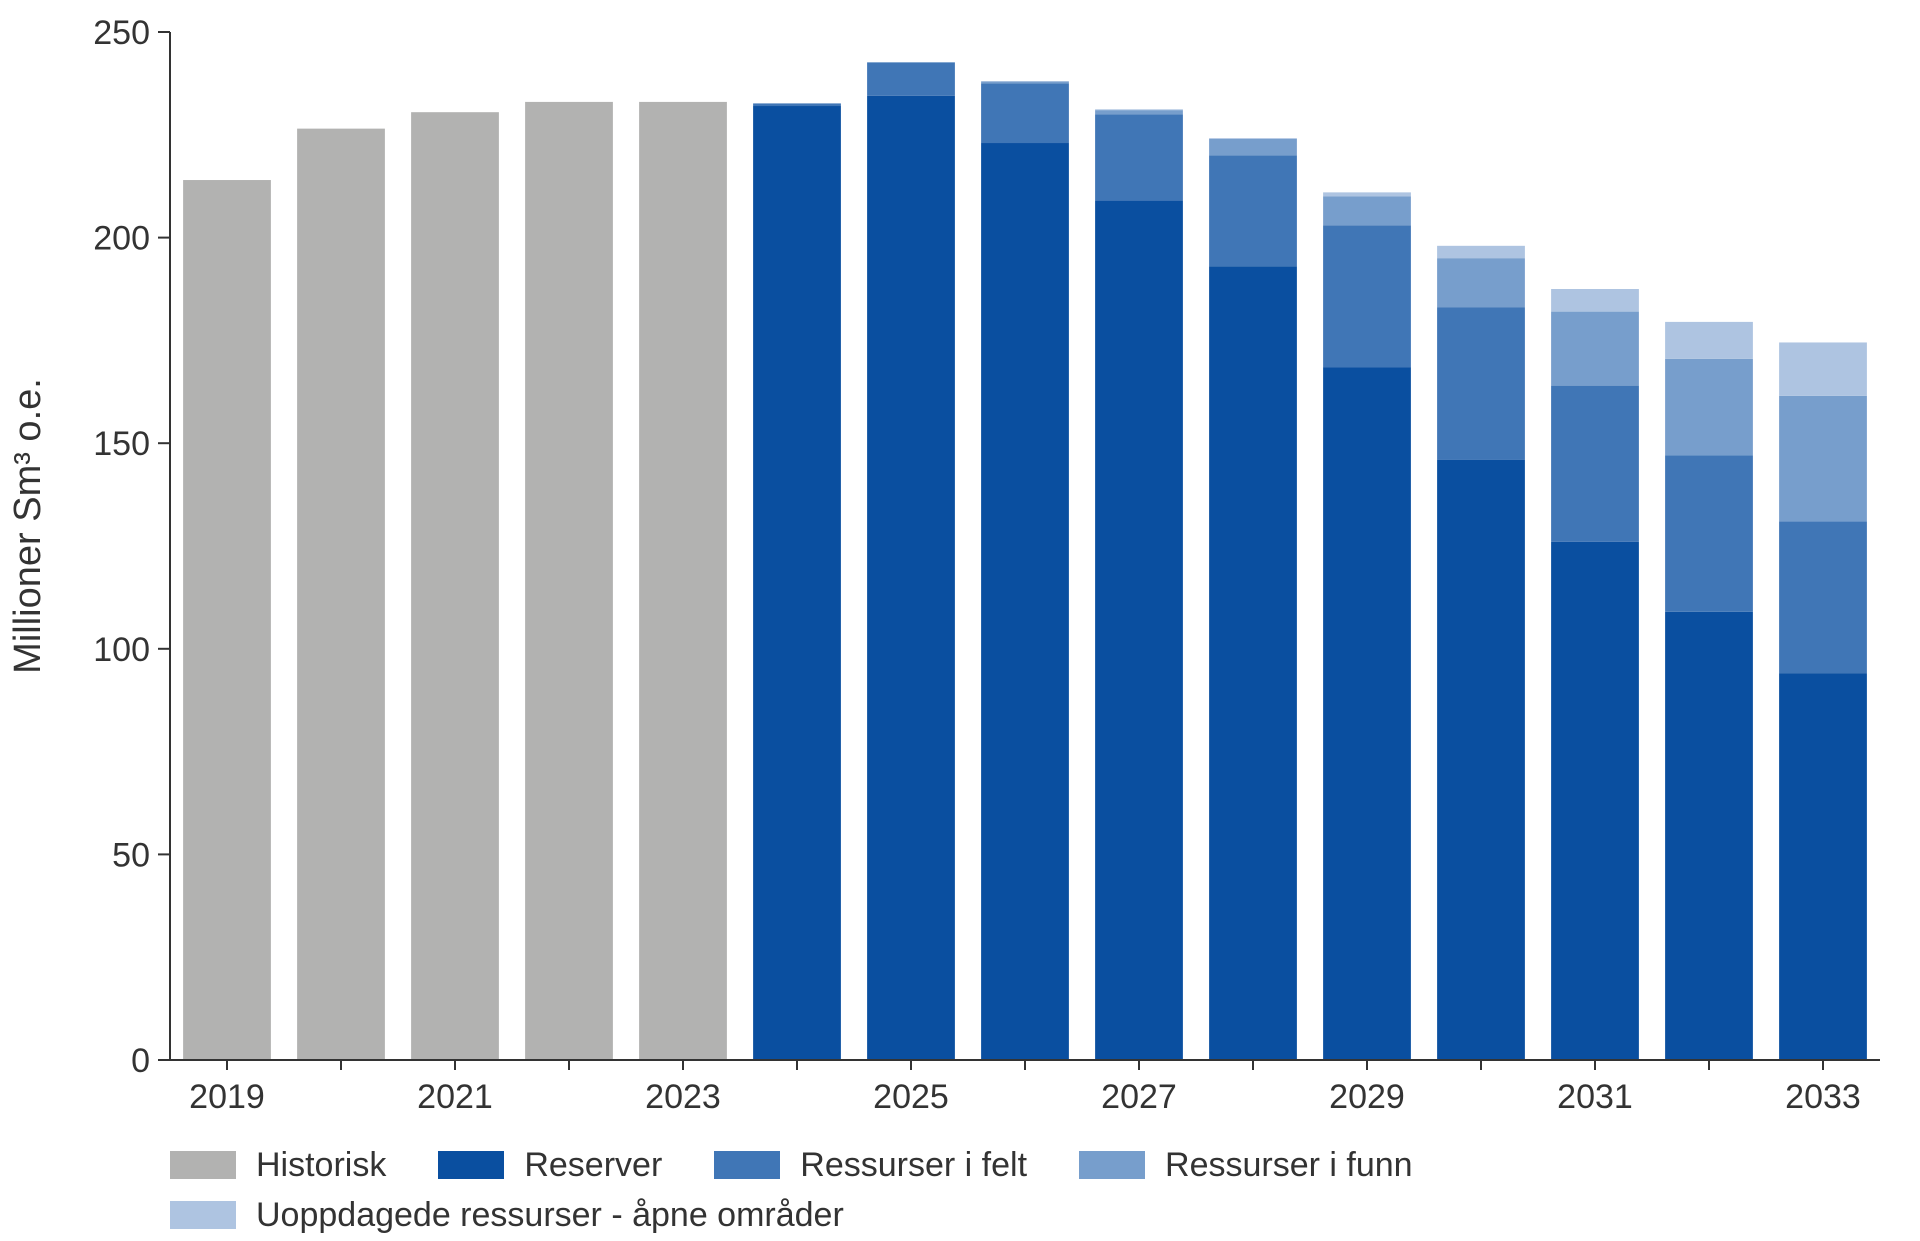 This screenshot has height=1241, width=1920. Describe the element at coordinates (131, 547) in the screenshot. I see `y-axis-ticks: 0 50 100 150 200 250` at that location.